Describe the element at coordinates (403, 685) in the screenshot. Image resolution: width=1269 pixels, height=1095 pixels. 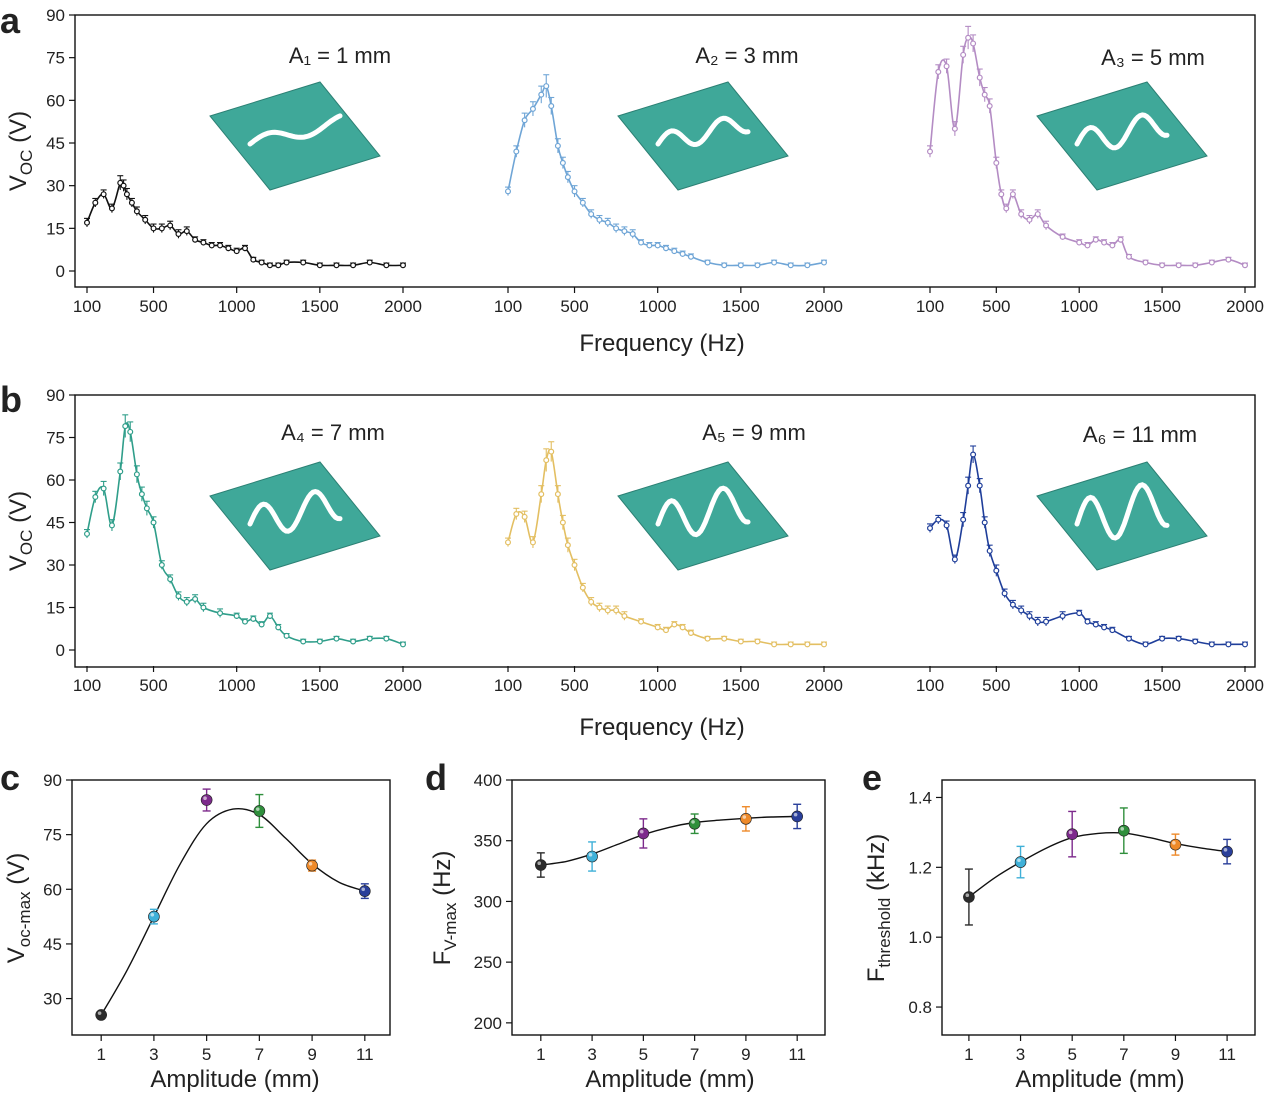
I see `xtick-label-b1-4: 2000` at that location.